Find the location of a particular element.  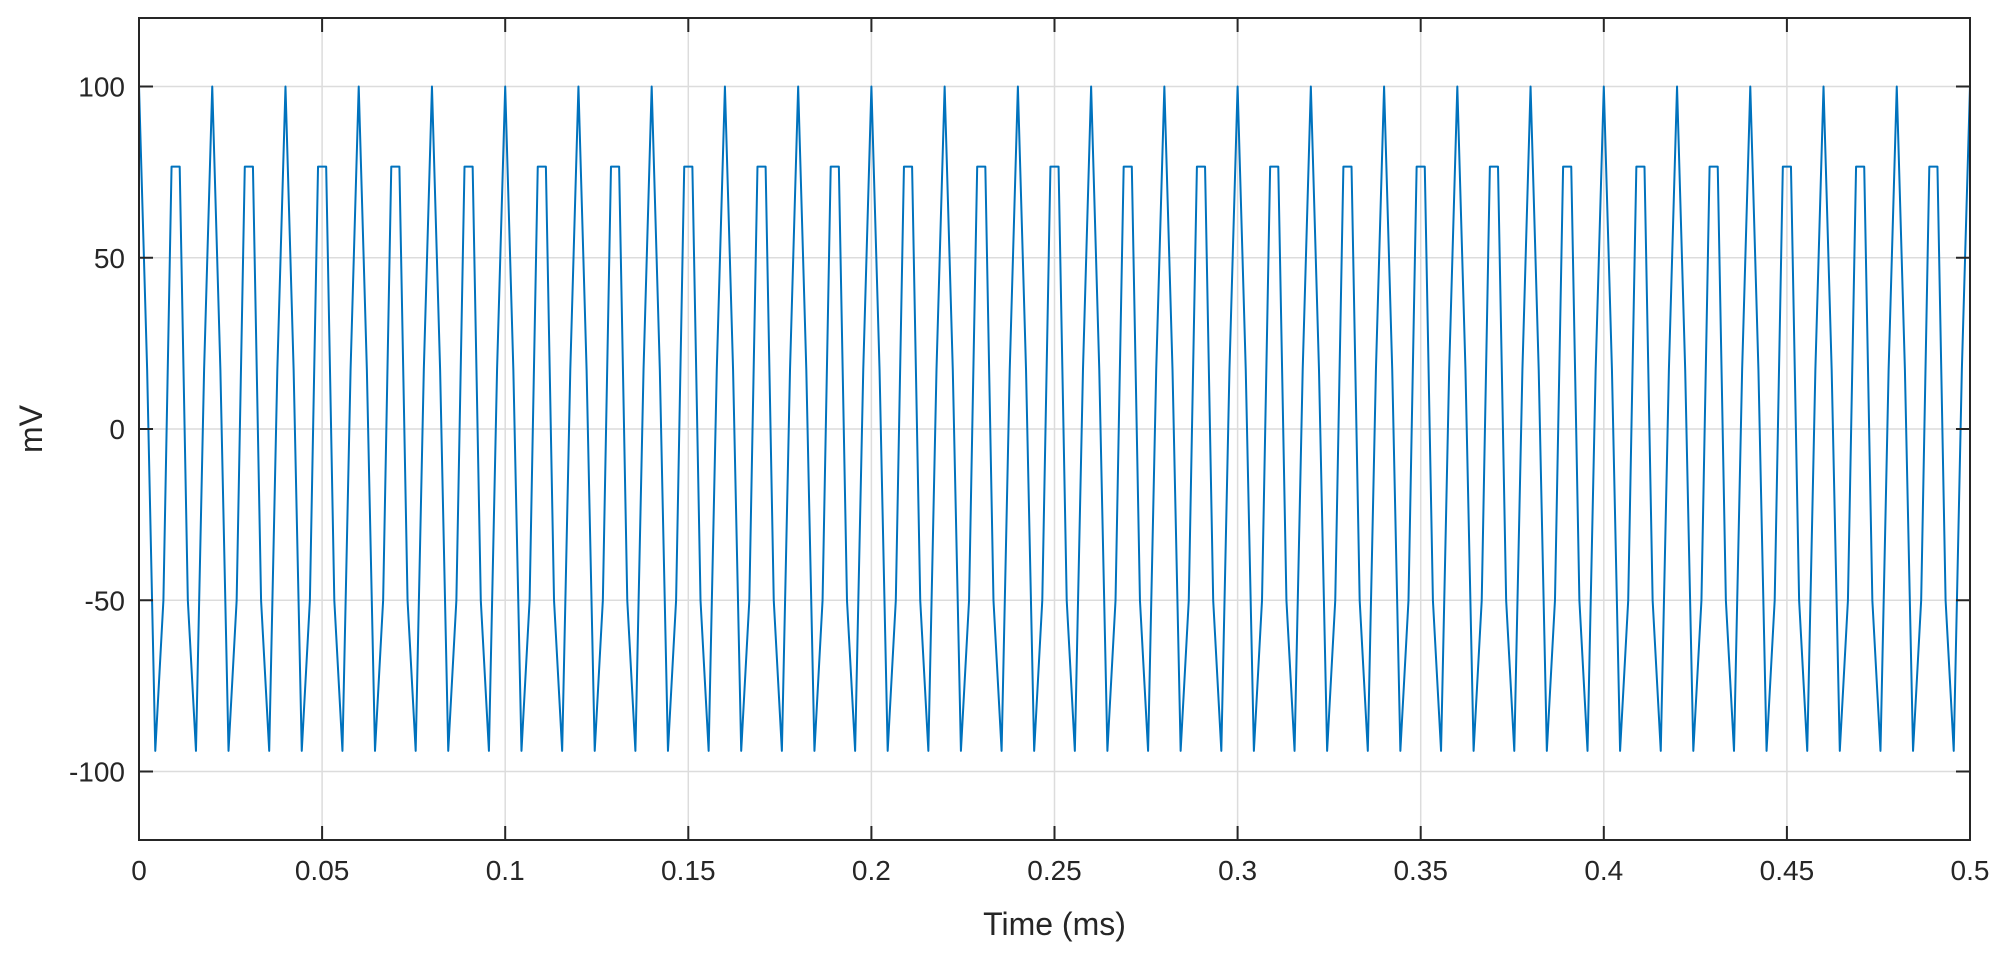

x-tick-label: 0.1 is located at coordinates (505, 870).